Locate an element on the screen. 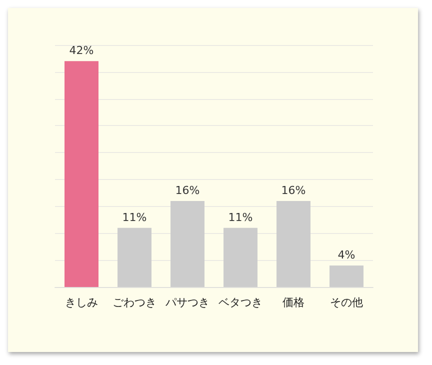 Image resolution: width=432 pixels, height=365 pixels. data-label: 42% is located at coordinates (81, 51).